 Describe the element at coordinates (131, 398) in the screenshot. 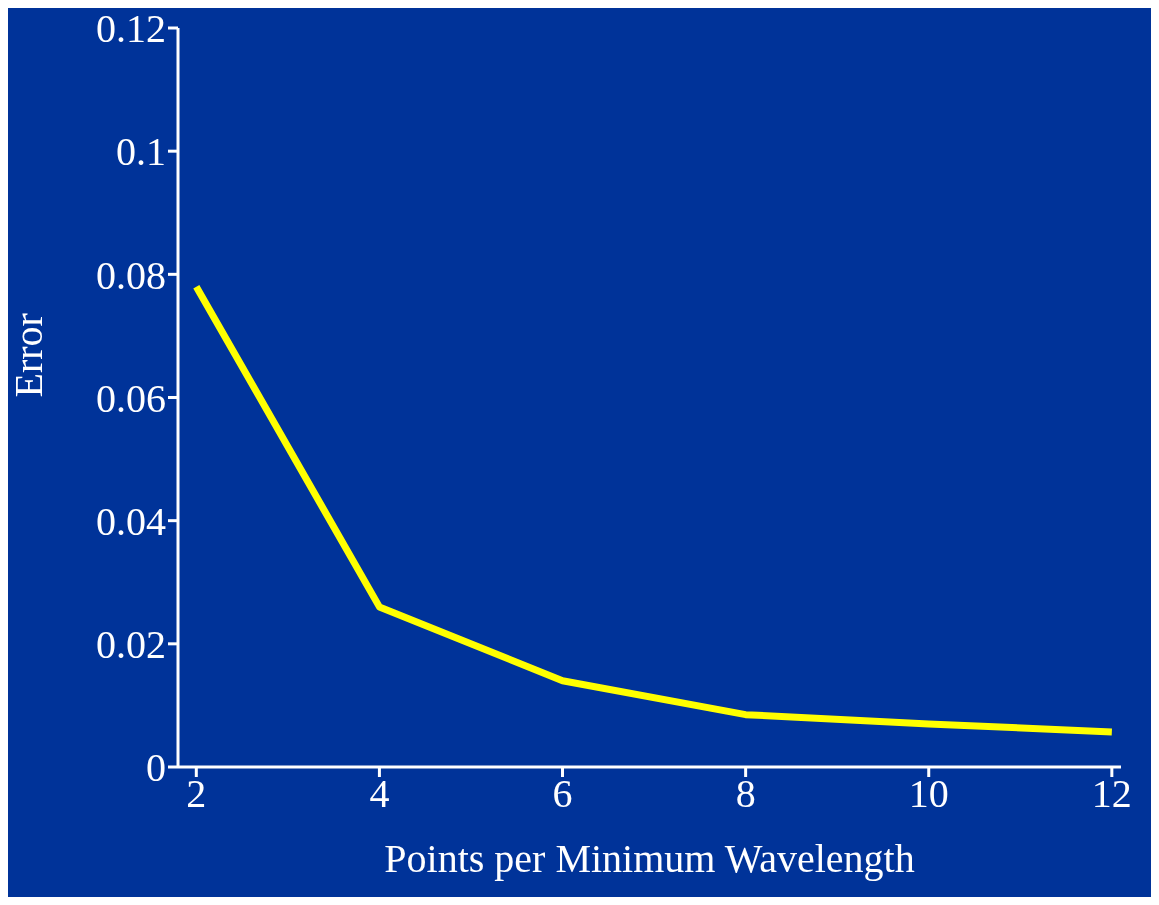

I see `y-tick-label: 0.06` at that location.